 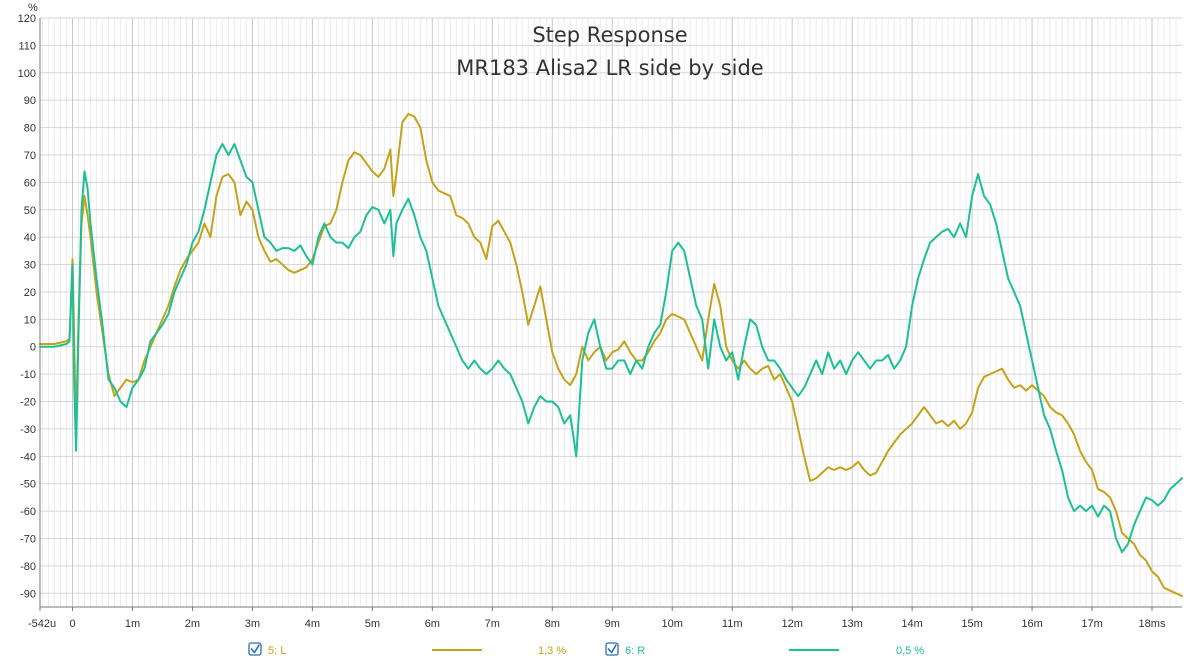 What do you see at coordinates (1152, 624) in the screenshot?
I see `x-tick-label: 18ms` at bounding box center [1152, 624].